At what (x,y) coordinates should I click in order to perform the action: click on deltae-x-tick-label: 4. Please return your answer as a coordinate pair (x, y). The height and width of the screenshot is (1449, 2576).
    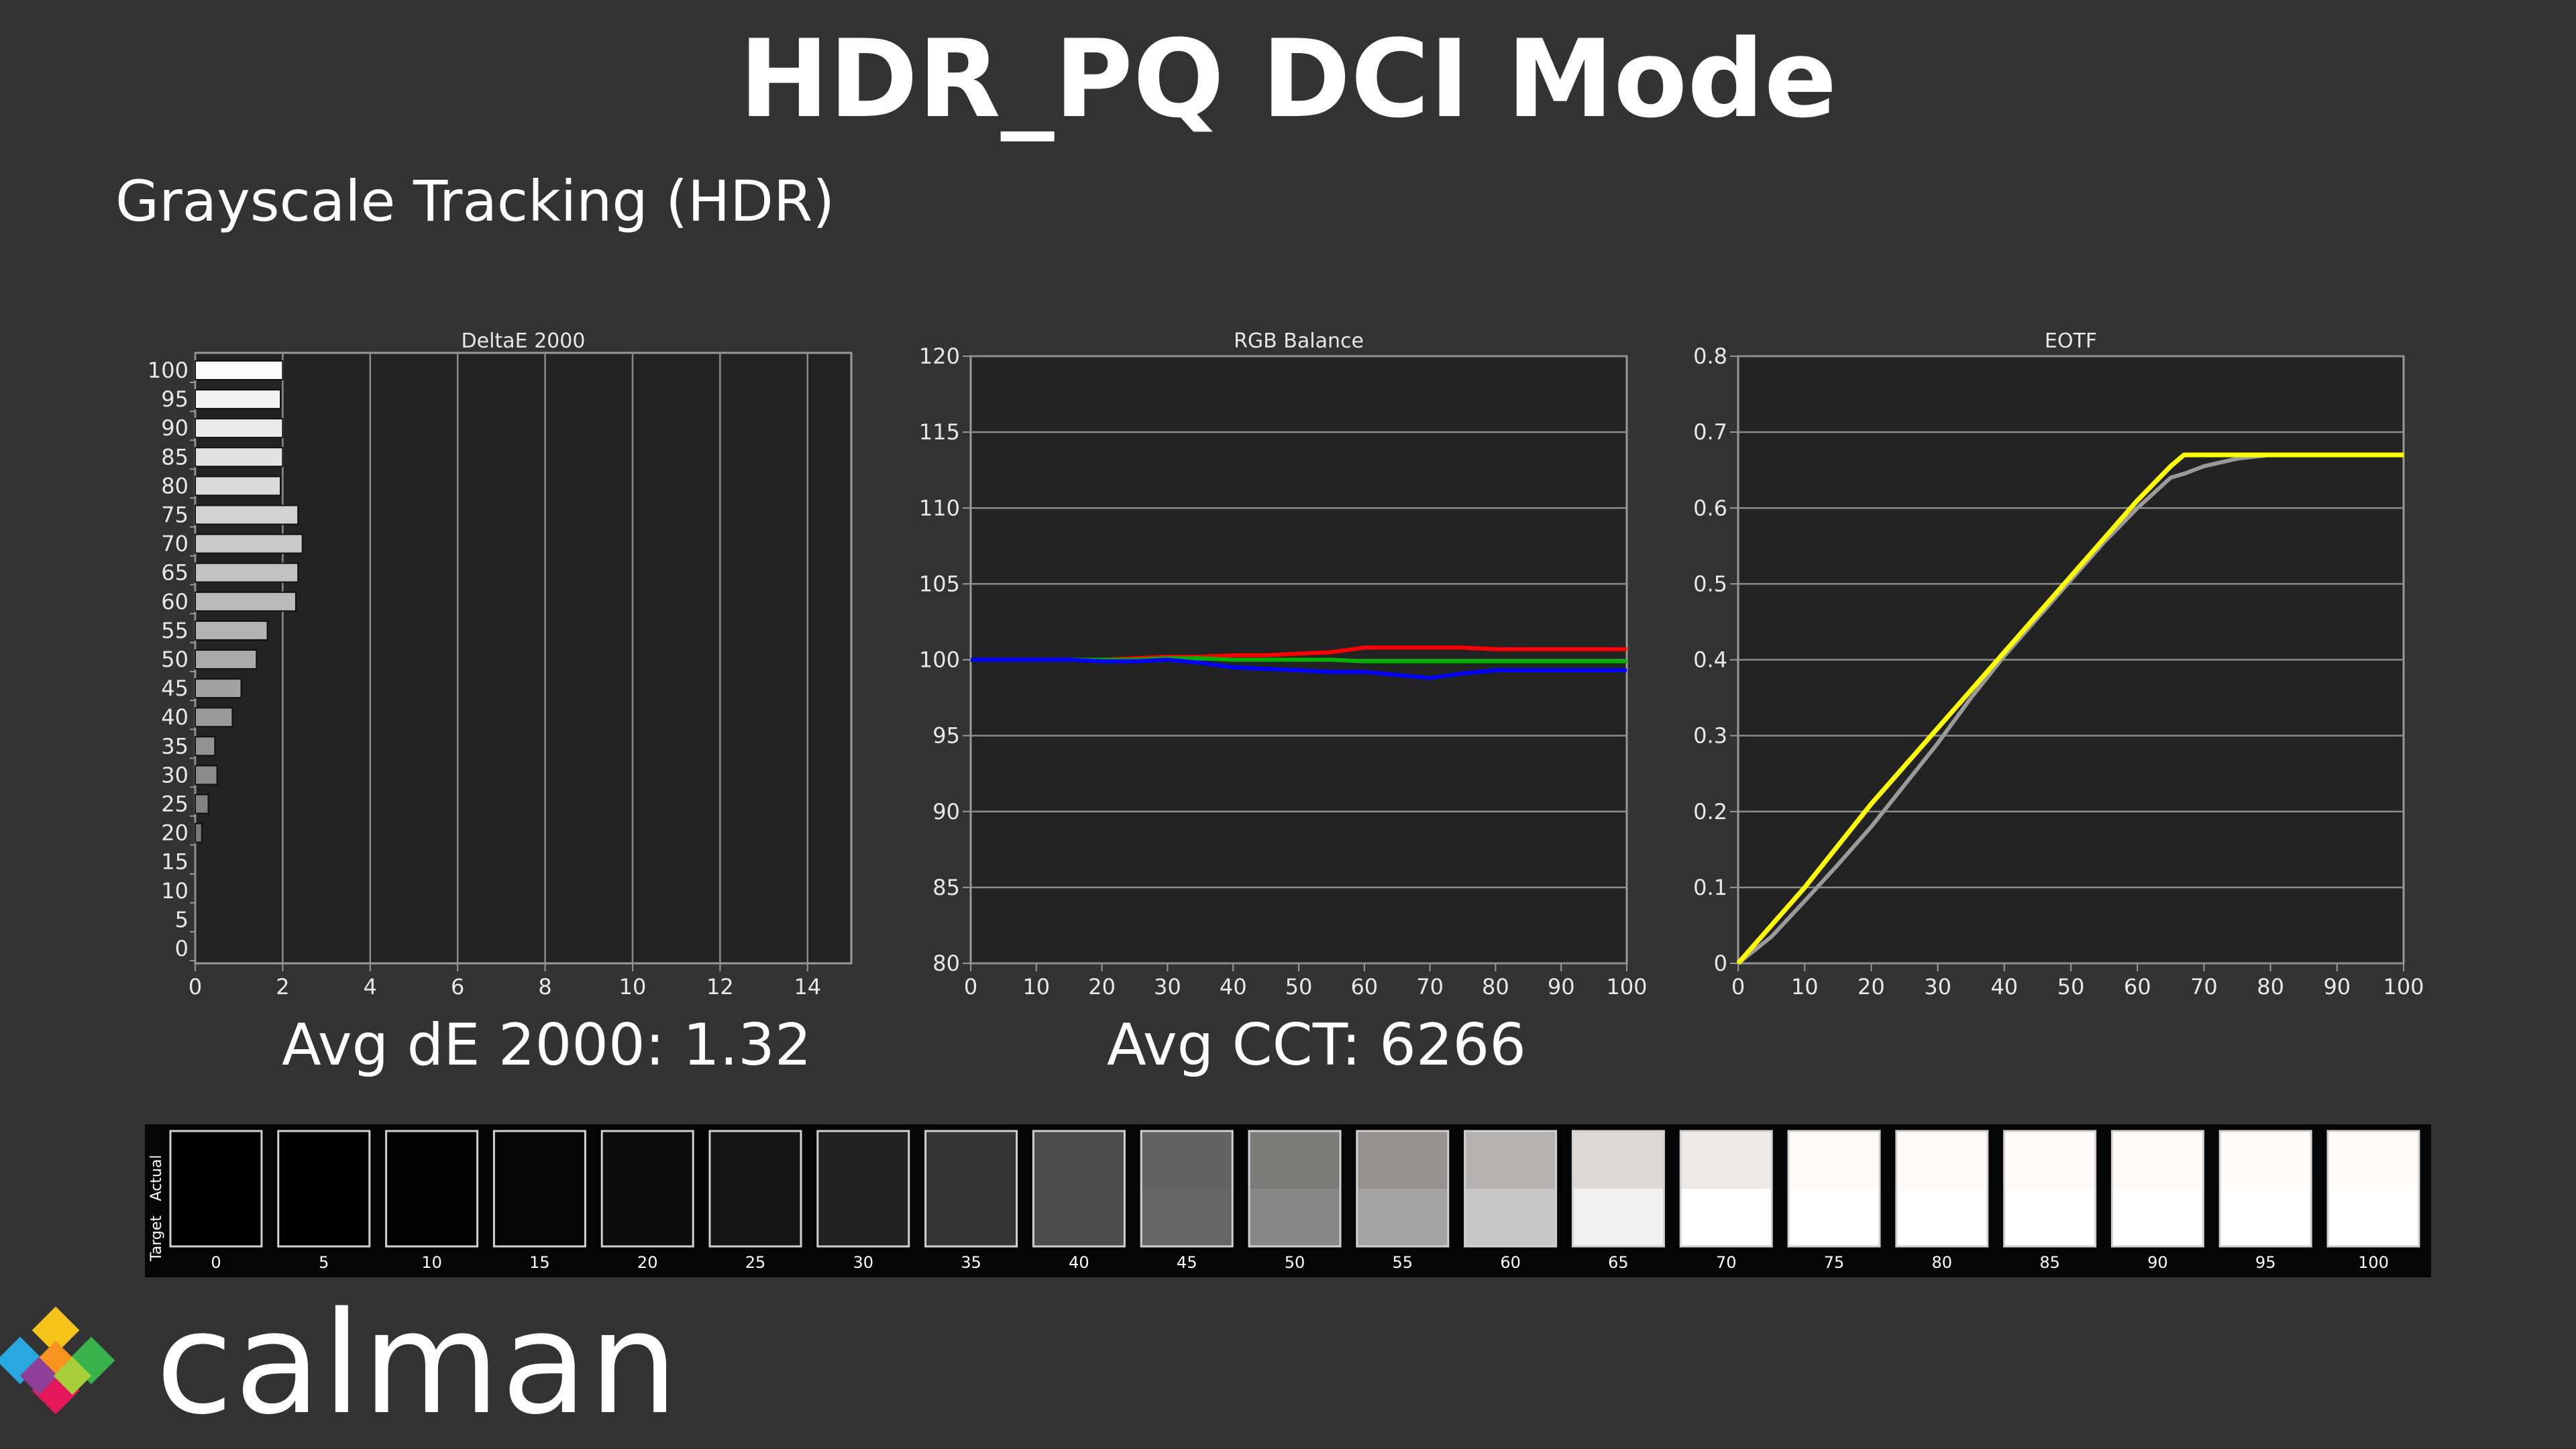
    Looking at the image, I should click on (370, 987).